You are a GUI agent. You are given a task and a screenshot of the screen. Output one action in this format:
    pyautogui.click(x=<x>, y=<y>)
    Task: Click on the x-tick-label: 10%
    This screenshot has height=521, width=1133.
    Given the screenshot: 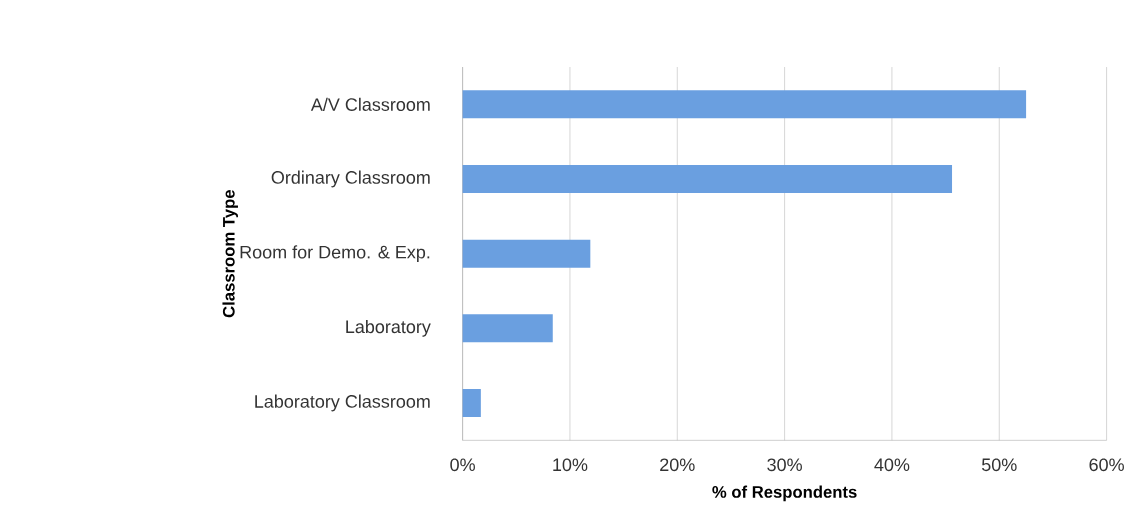 What is the action you would take?
    pyautogui.click(x=570, y=465)
    